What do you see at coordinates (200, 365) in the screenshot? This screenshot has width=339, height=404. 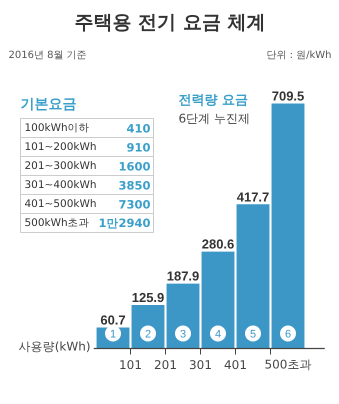 I see `text: 301` at bounding box center [200, 365].